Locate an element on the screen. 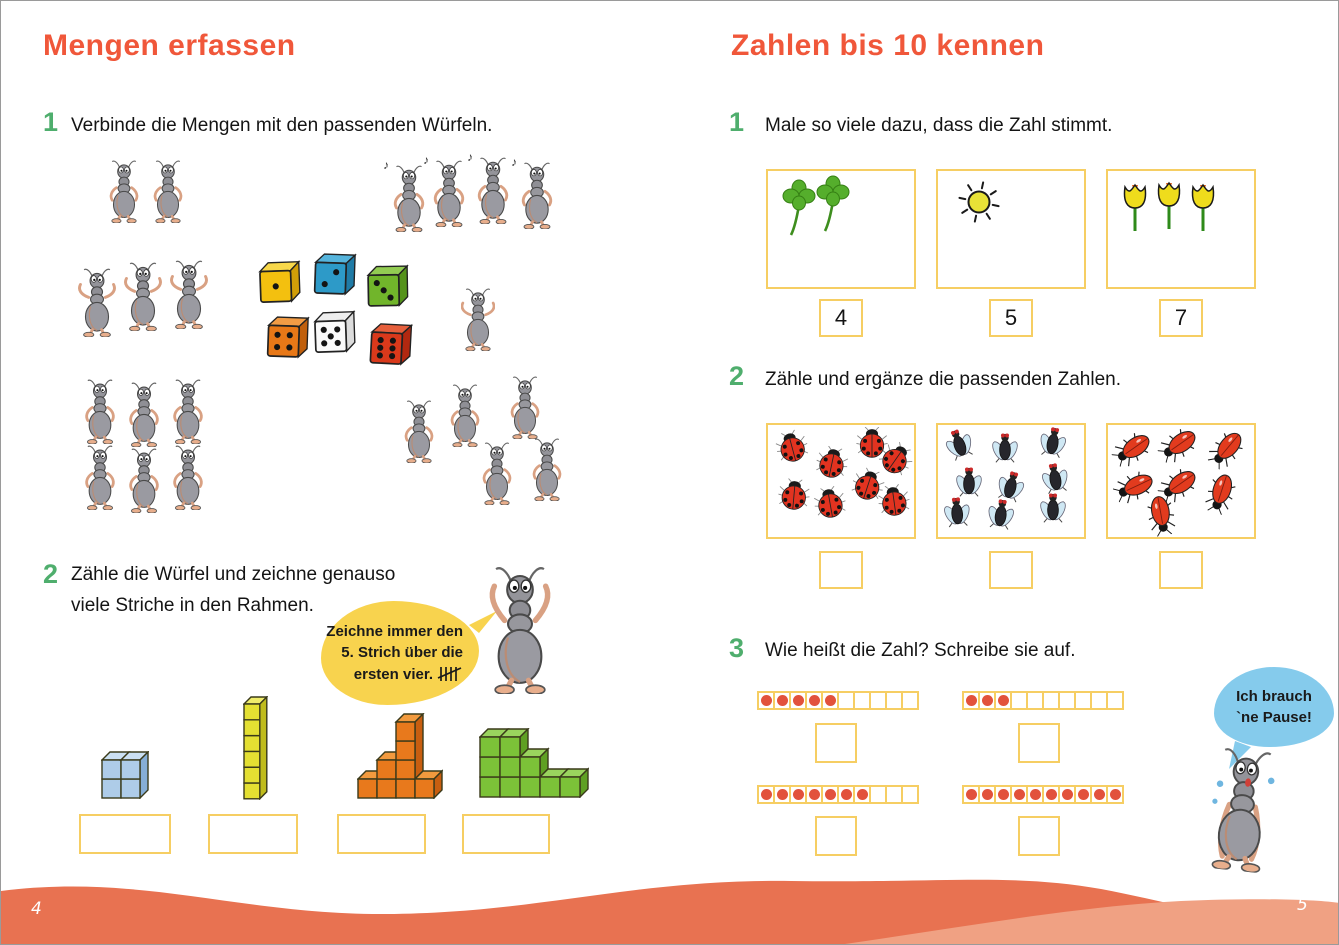 This screenshot has height=945, width=1339. left-page-number: 4 is located at coordinates (36, 909).